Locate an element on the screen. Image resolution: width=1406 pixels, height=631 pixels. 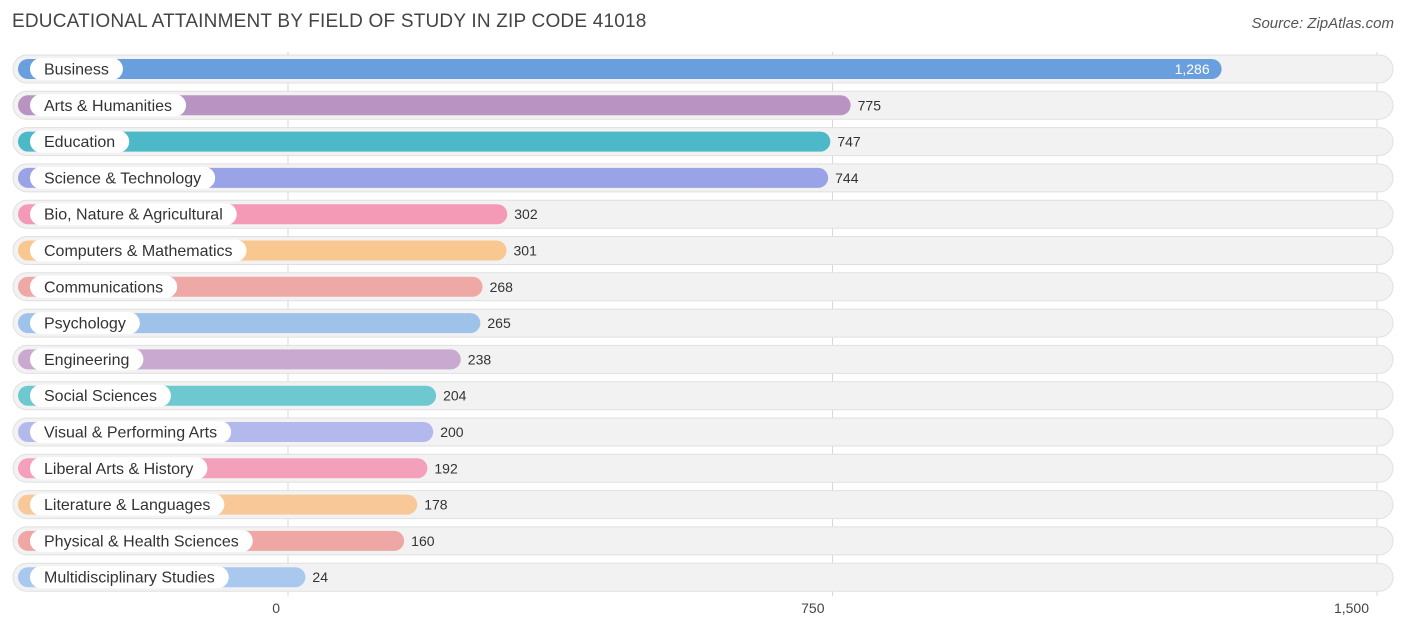
bar-row: Visual & Performing Arts 200 is located at coordinates (703, 432).